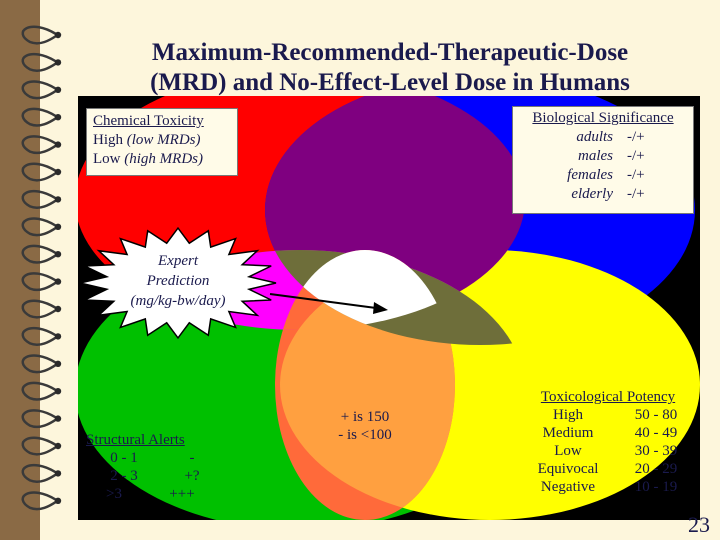  I want to click on structural-alerts-row: 0 - 1 -, so click(154, 458).